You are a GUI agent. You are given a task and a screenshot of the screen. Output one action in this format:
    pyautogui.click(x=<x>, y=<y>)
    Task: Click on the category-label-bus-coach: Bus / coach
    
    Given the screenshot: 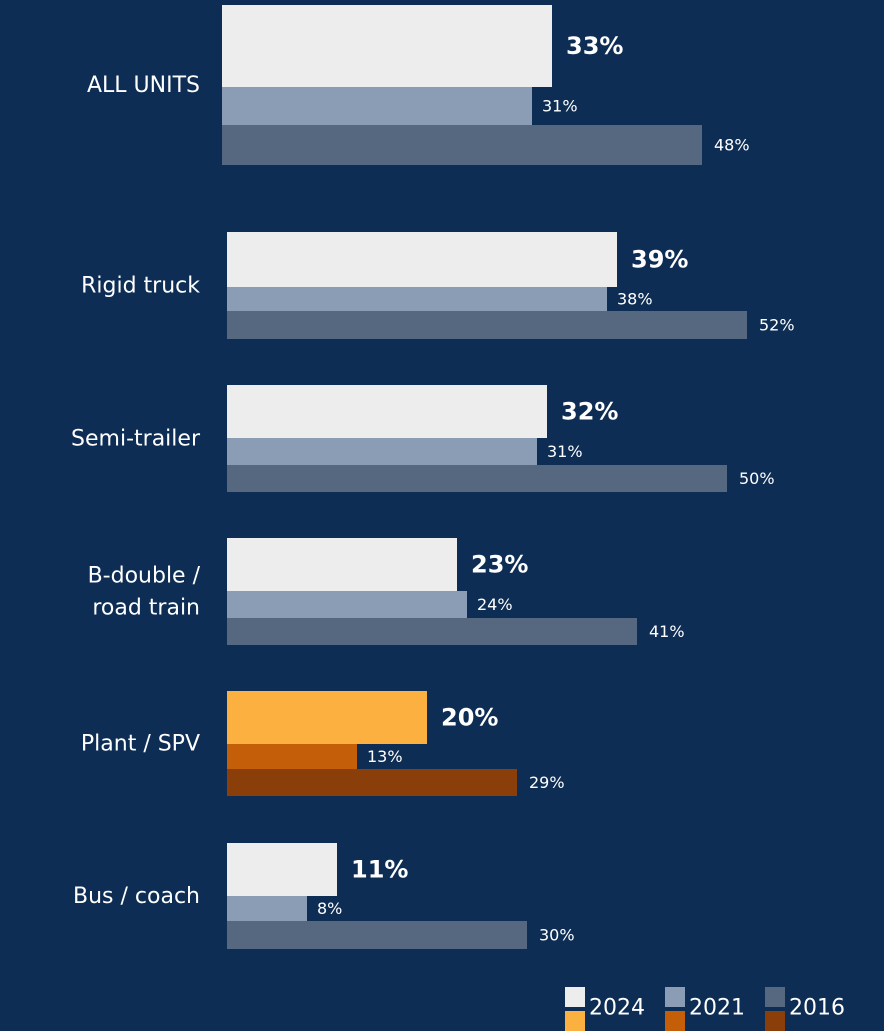 What is the action you would take?
    pyautogui.click(x=136, y=896)
    